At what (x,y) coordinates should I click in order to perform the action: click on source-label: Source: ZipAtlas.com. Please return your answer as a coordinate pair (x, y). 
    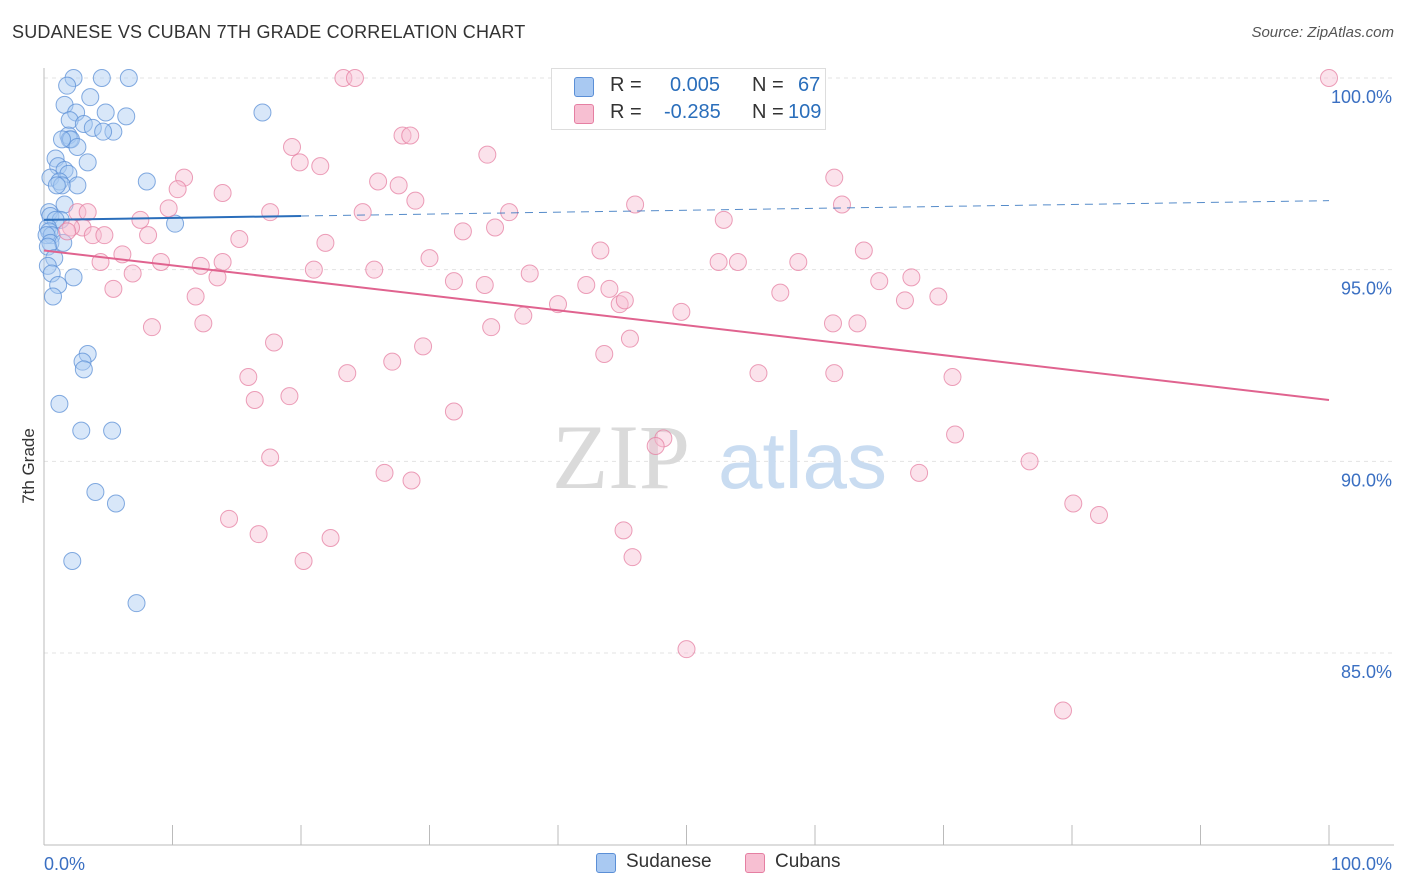
    Looking at the image, I should click on (1322, 32).